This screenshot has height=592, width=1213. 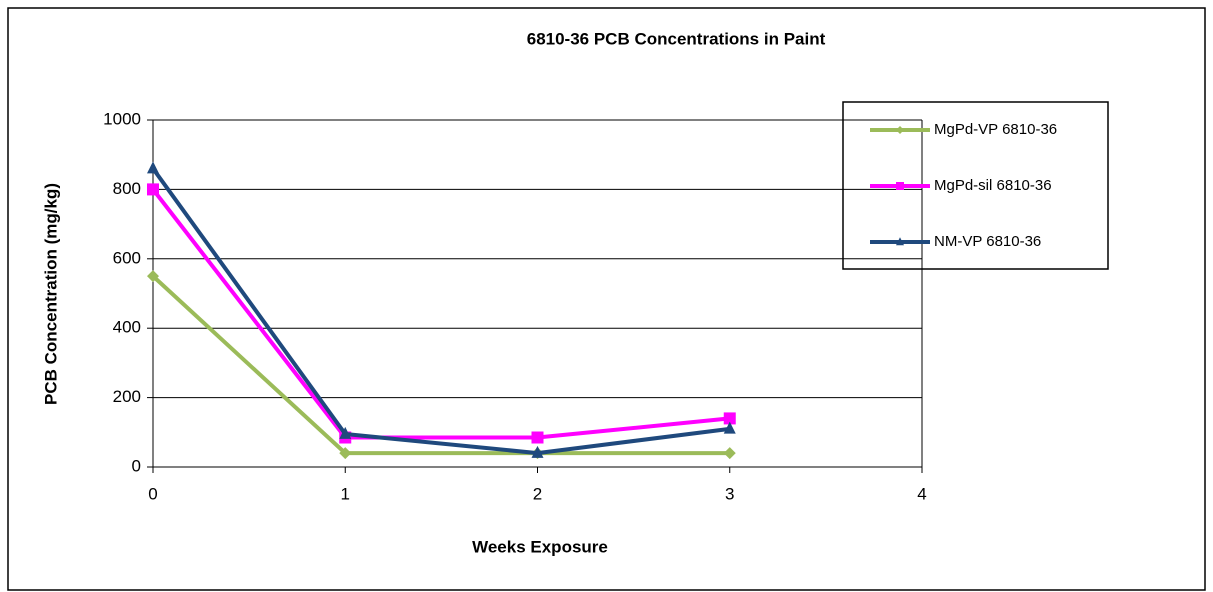 What do you see at coordinates (921, 493) in the screenshot?
I see `x-tick-label: 4` at bounding box center [921, 493].